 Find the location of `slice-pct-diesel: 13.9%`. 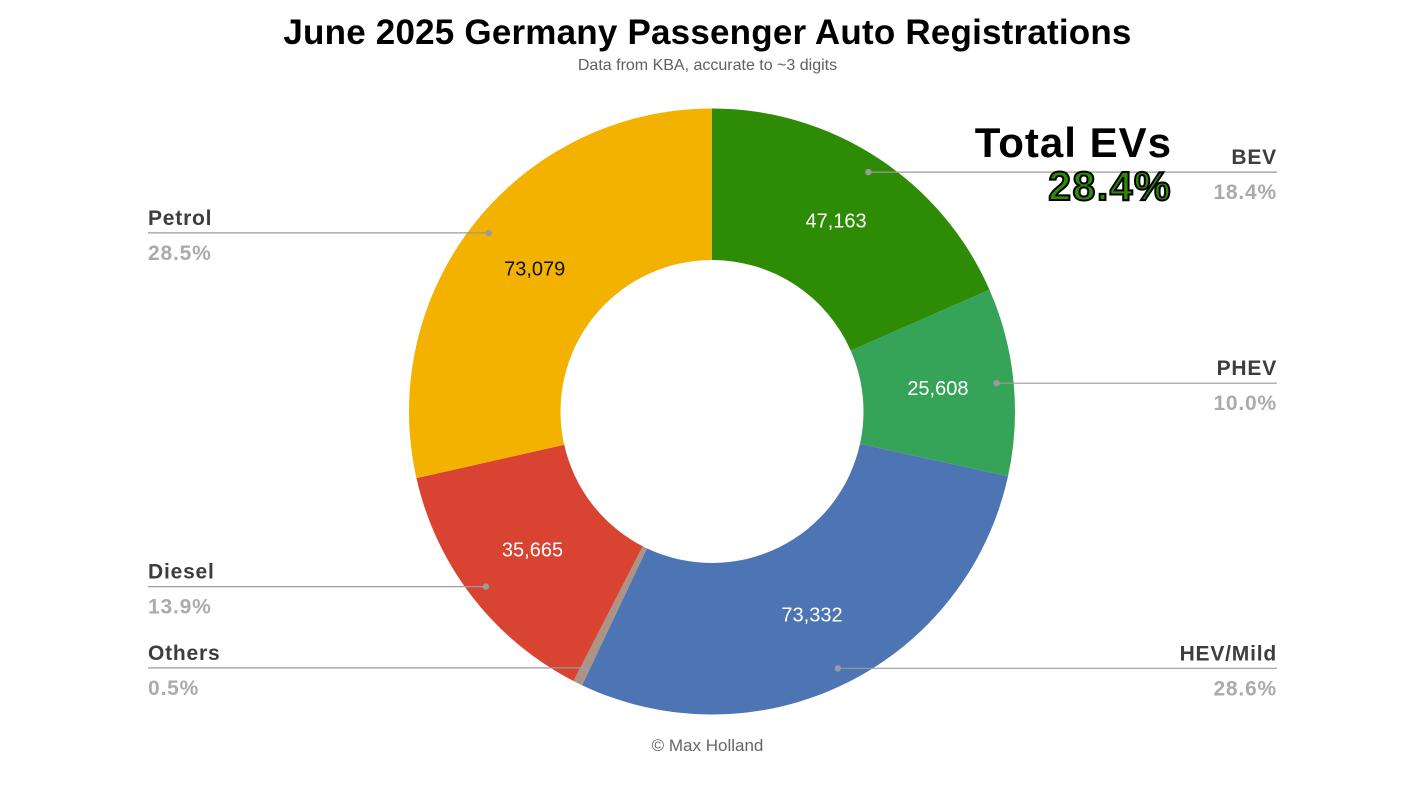

slice-pct-diesel: 13.9% is located at coordinates (180, 607).